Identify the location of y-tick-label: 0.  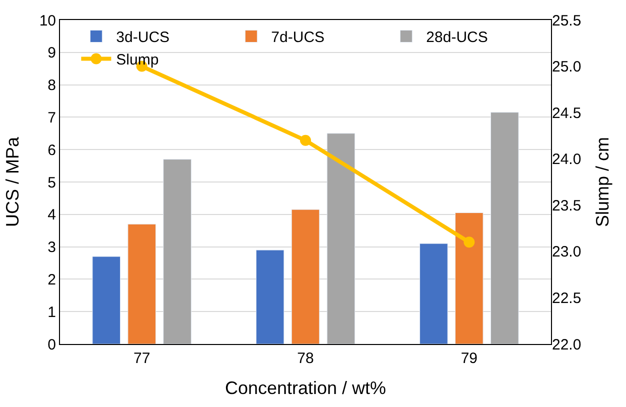
(52, 345).